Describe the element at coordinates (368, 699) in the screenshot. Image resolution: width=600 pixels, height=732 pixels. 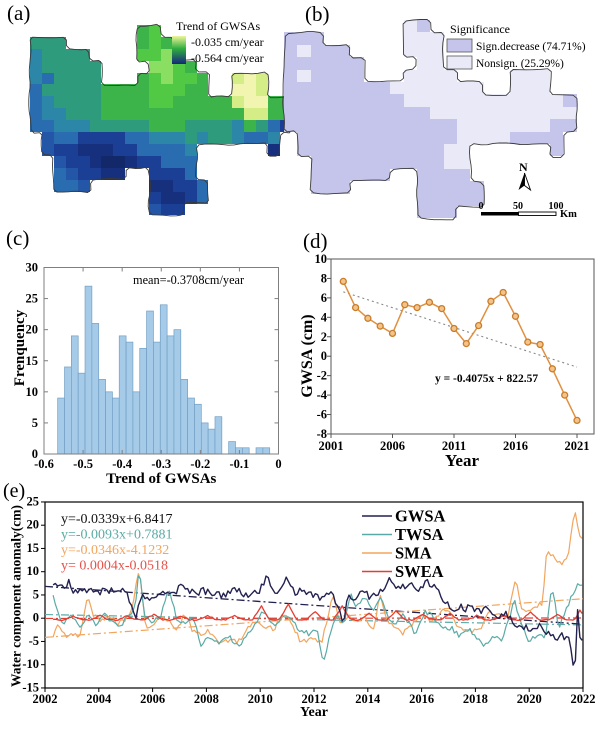
I see `svg-text: 2014` at that location.